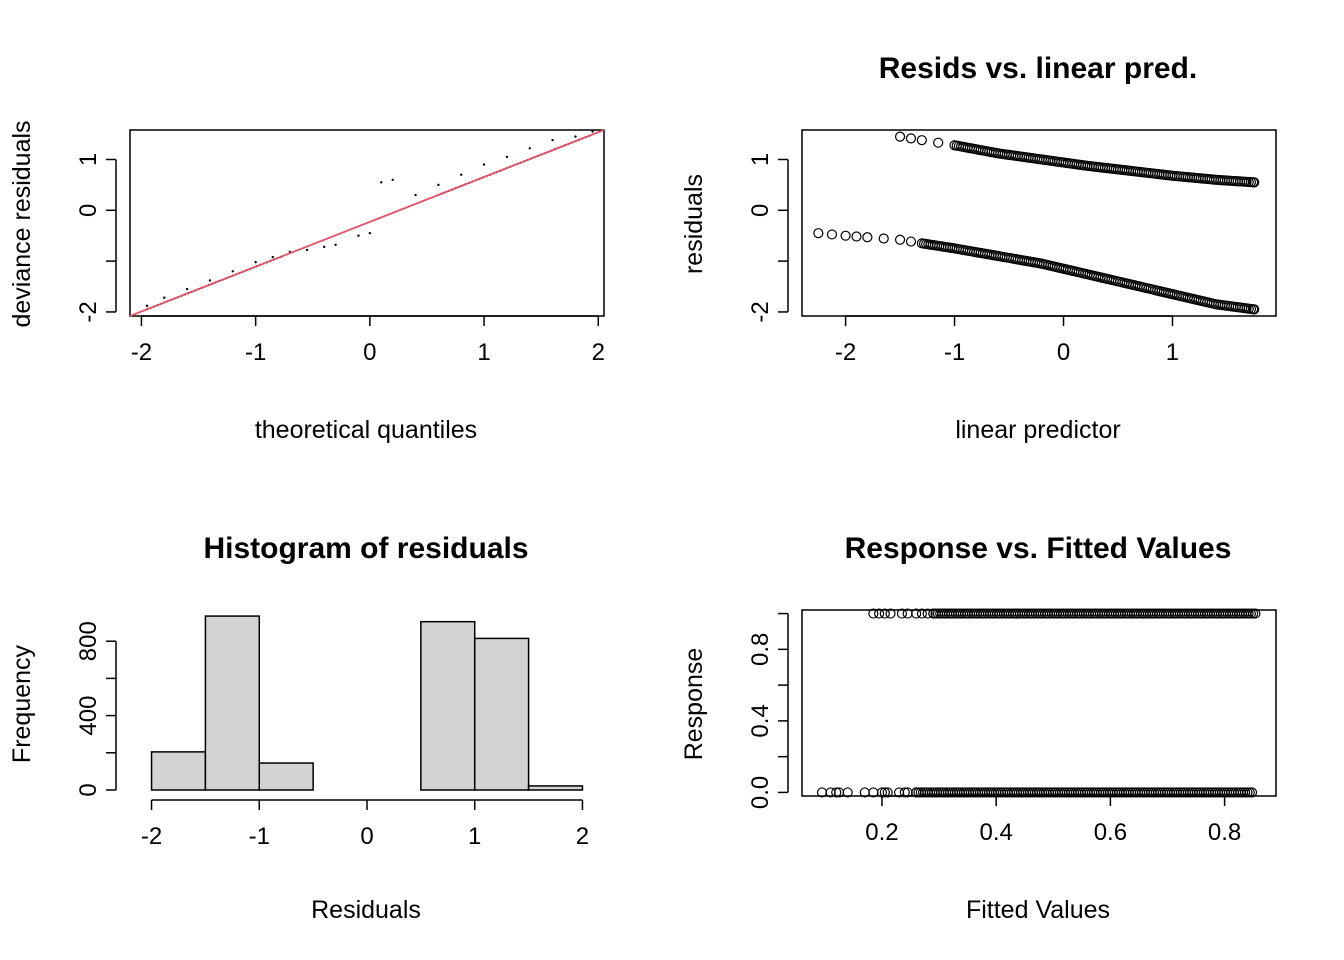 The width and height of the screenshot is (1344, 960). Describe the element at coordinates (88, 159) in the screenshot. I see `qq-y-tick-label: 1` at that location.